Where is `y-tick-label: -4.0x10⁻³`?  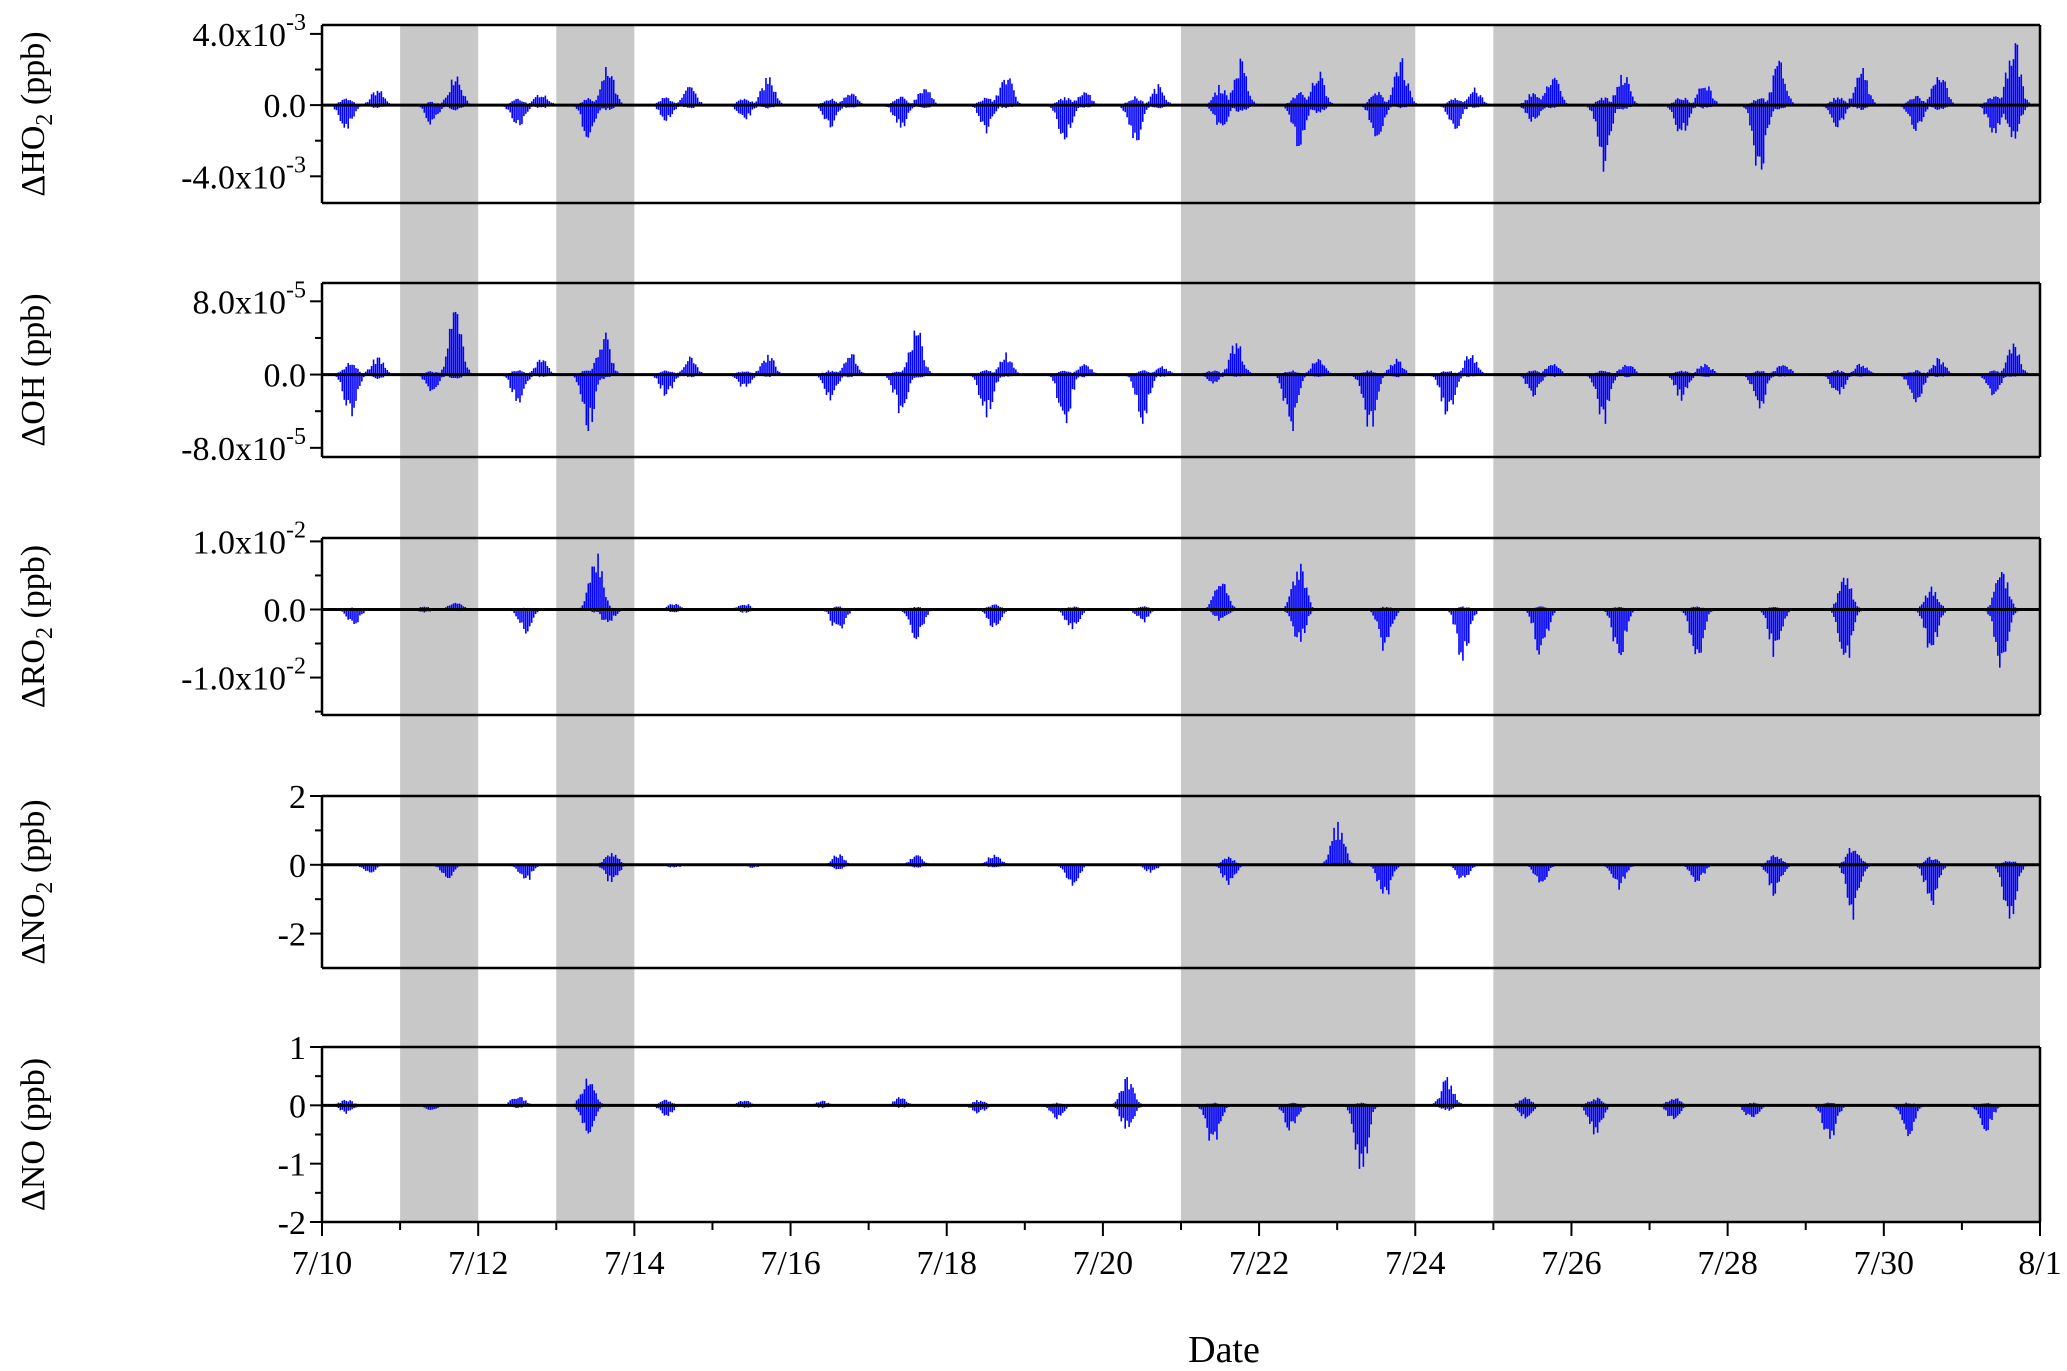 y-tick-label: -4.0x10⁻³ is located at coordinates (243, 174).